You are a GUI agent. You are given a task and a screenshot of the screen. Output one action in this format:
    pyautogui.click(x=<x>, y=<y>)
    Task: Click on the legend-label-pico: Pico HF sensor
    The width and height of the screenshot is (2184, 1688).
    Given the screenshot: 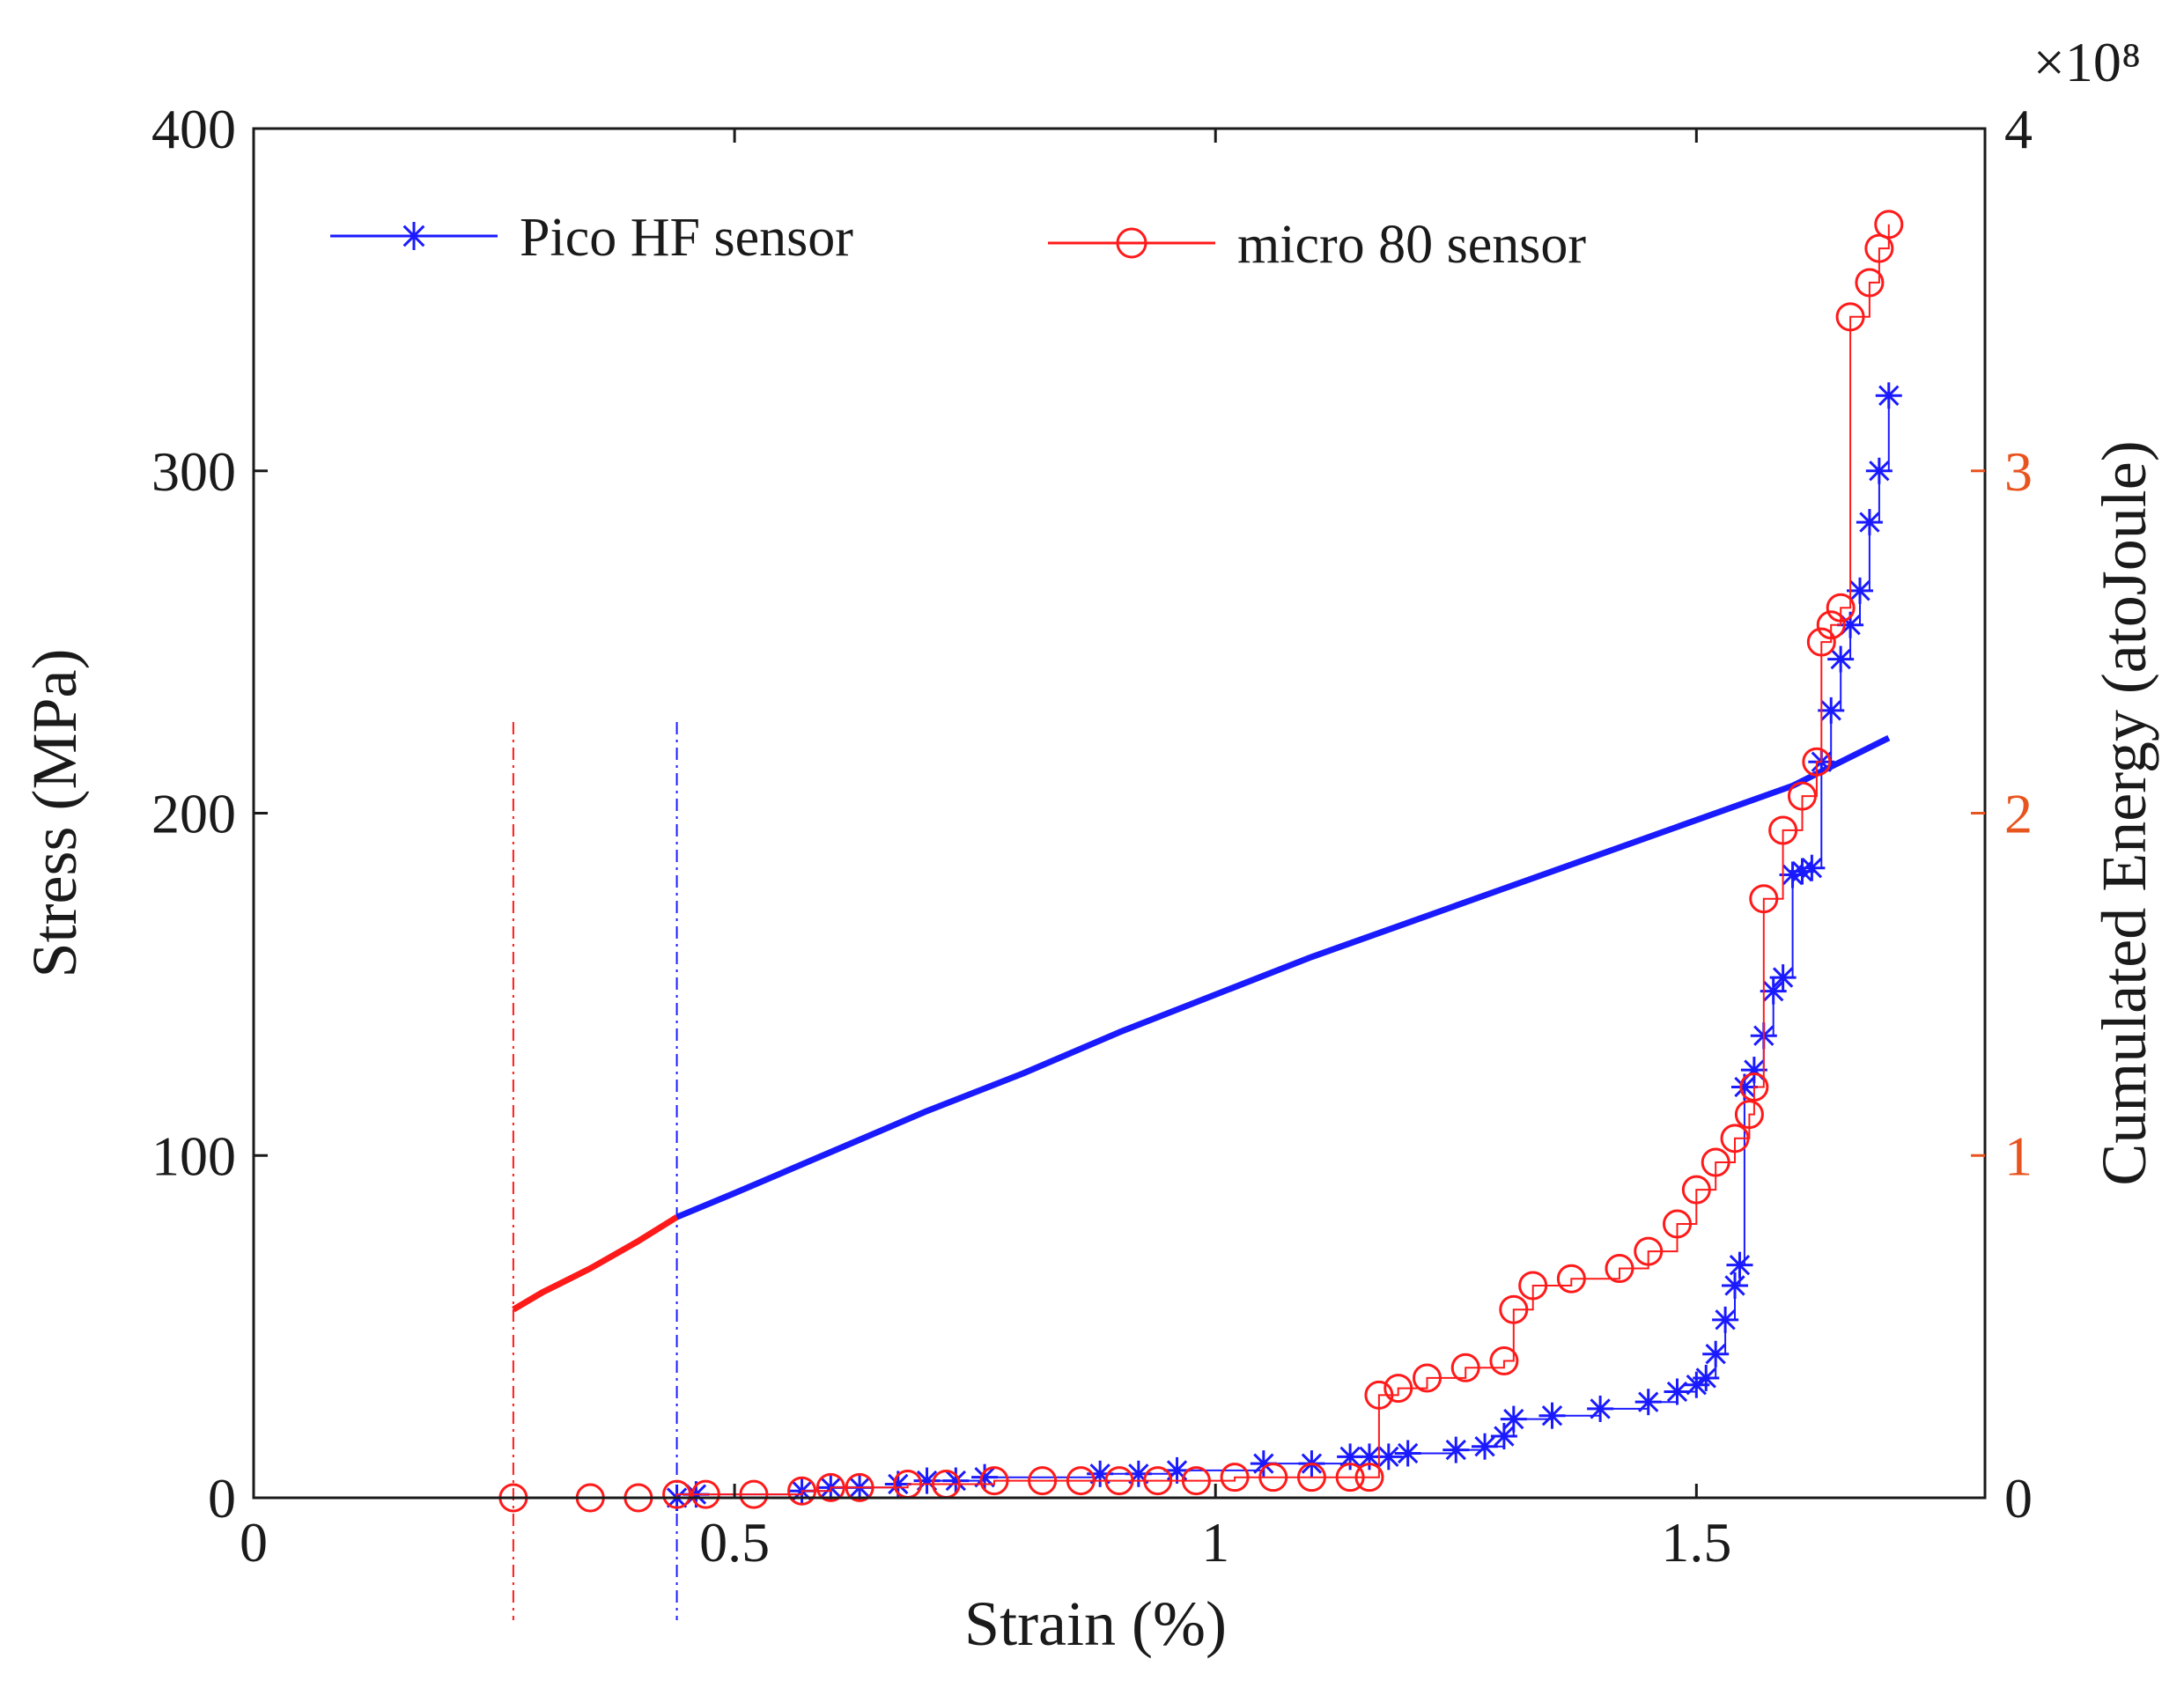 What is the action you would take?
    pyautogui.click(x=686, y=238)
    